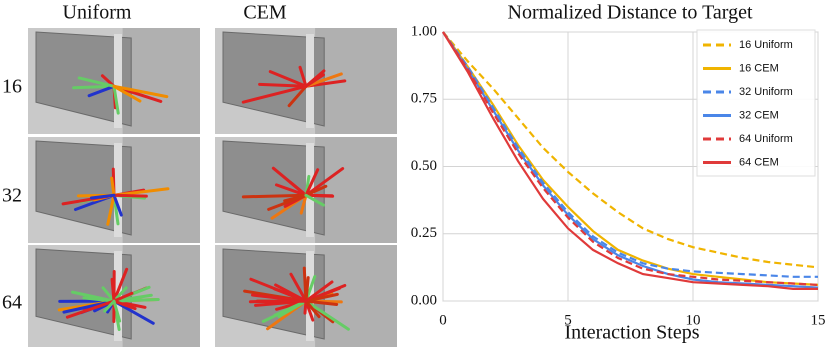 This screenshot has height=347, width=830. What do you see at coordinates (424, 233) in the screenshot?
I see `y-tick-label: 0.25` at bounding box center [424, 233].